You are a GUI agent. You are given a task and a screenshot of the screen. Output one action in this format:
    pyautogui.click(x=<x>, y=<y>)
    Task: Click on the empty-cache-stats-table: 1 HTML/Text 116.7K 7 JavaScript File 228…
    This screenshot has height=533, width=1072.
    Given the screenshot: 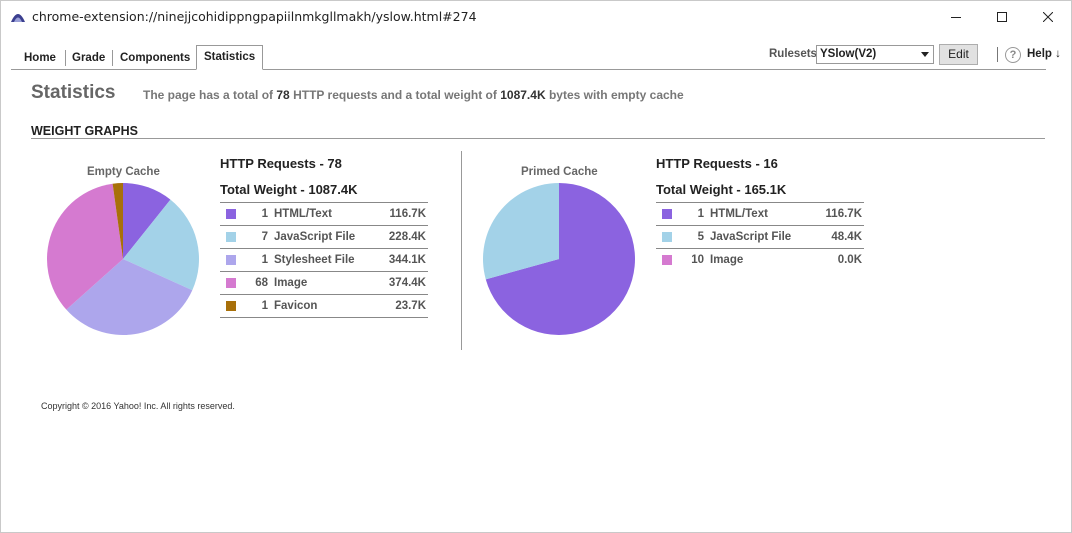 What is the action you would take?
    pyautogui.click(x=324, y=260)
    